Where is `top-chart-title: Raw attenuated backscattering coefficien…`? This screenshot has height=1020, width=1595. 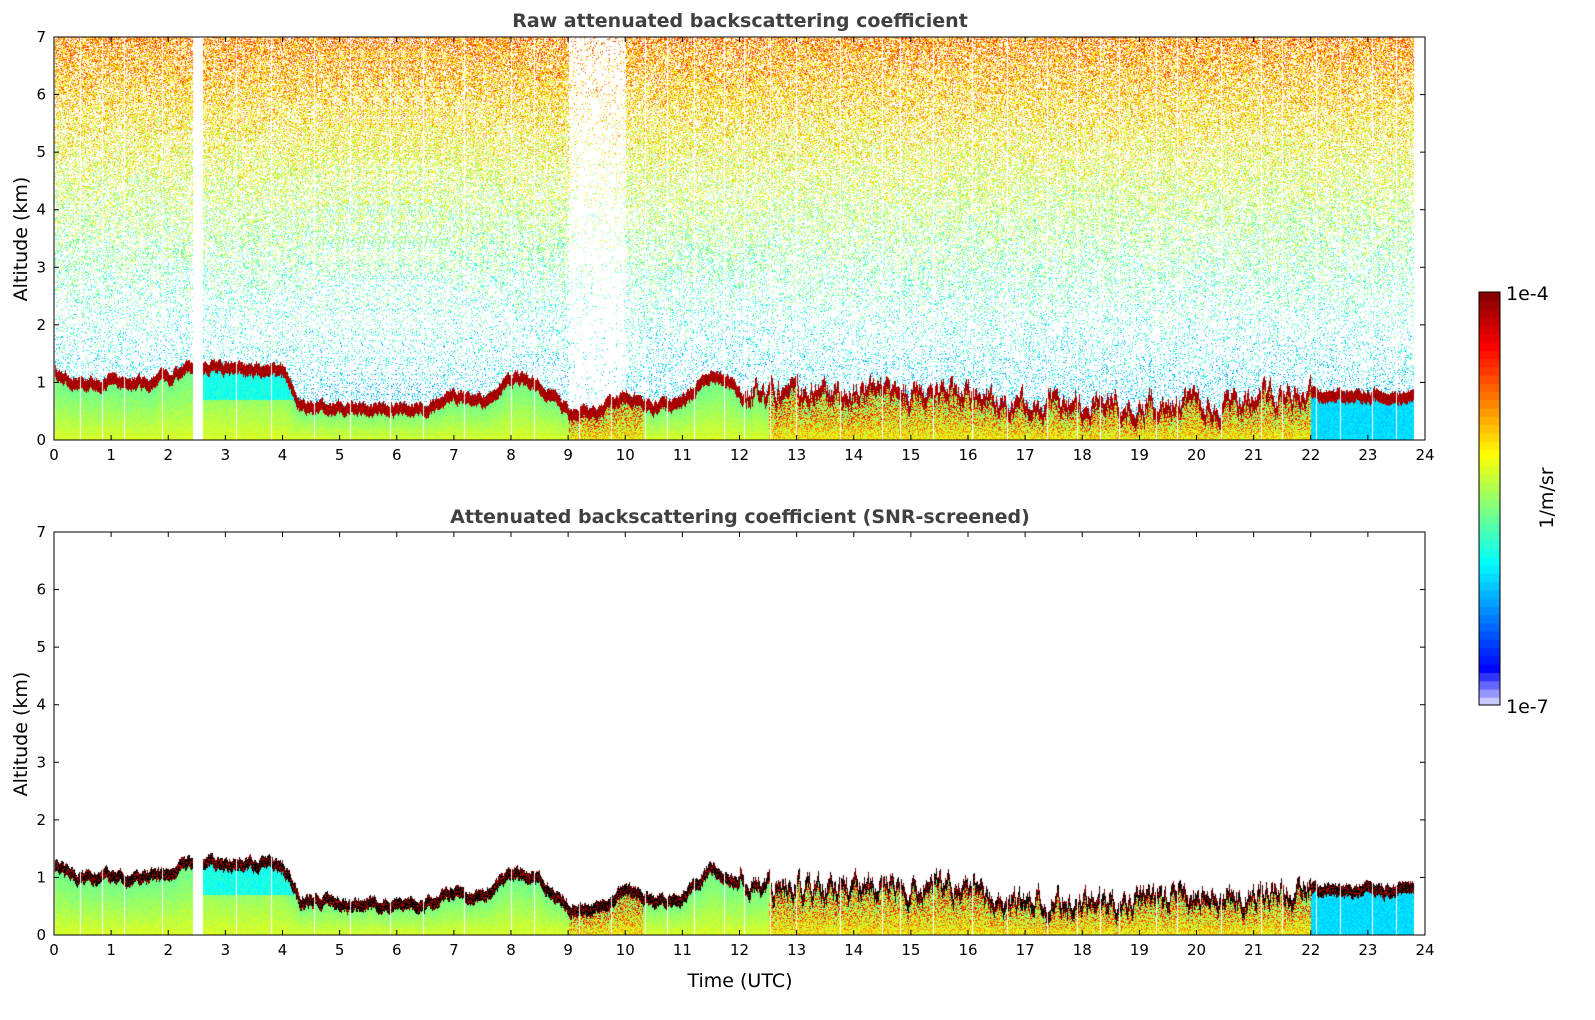 top-chart-title: Raw attenuated backscattering coefficien… is located at coordinates (740, 21).